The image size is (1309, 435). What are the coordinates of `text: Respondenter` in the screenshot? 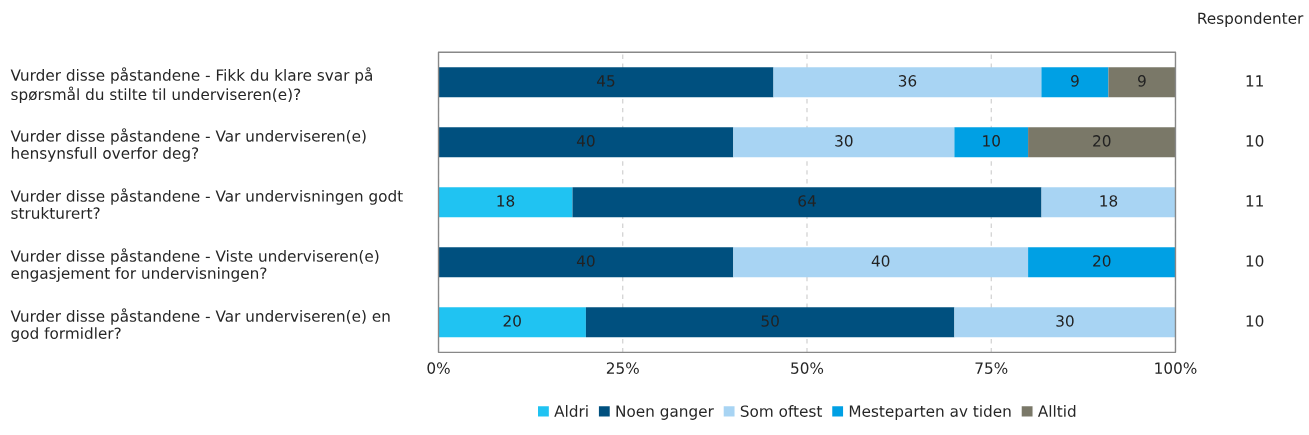 It's located at (1251, 19).